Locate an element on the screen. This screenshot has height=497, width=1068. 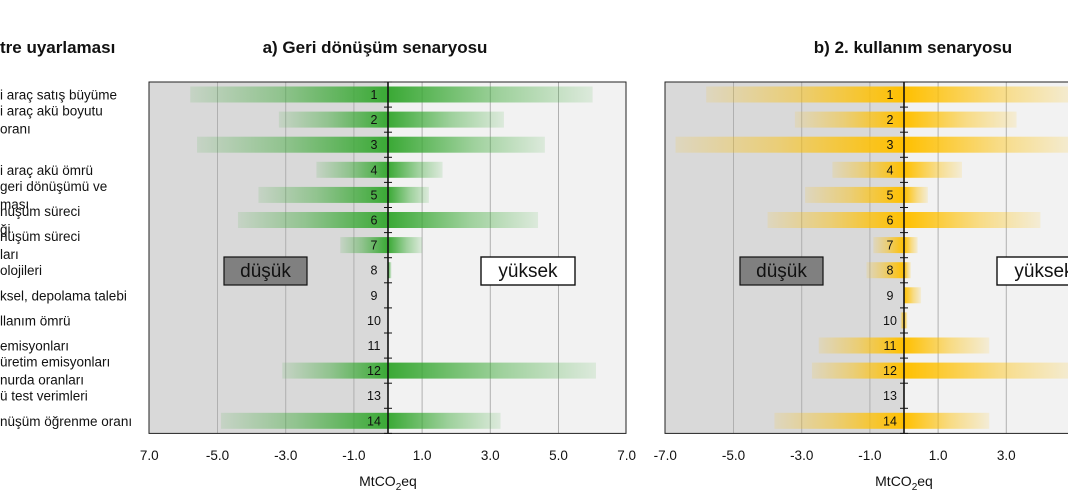
parameter-label: oranı is located at coordinates (15, 129).